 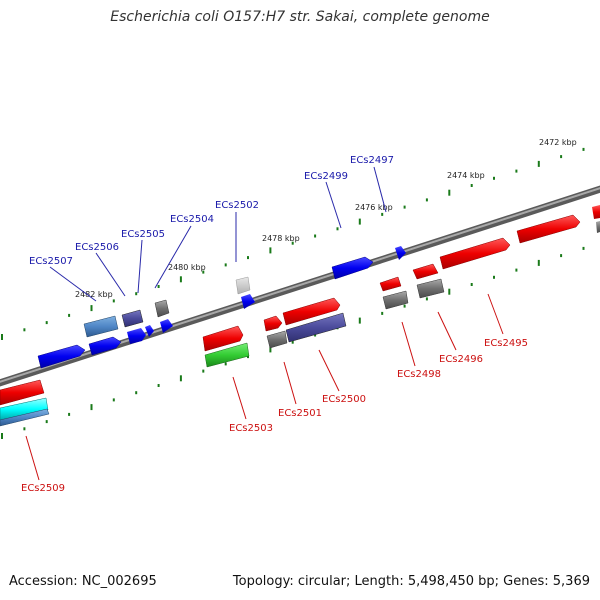 I want to click on gene-ECs2503-red, so click(x=223, y=338).